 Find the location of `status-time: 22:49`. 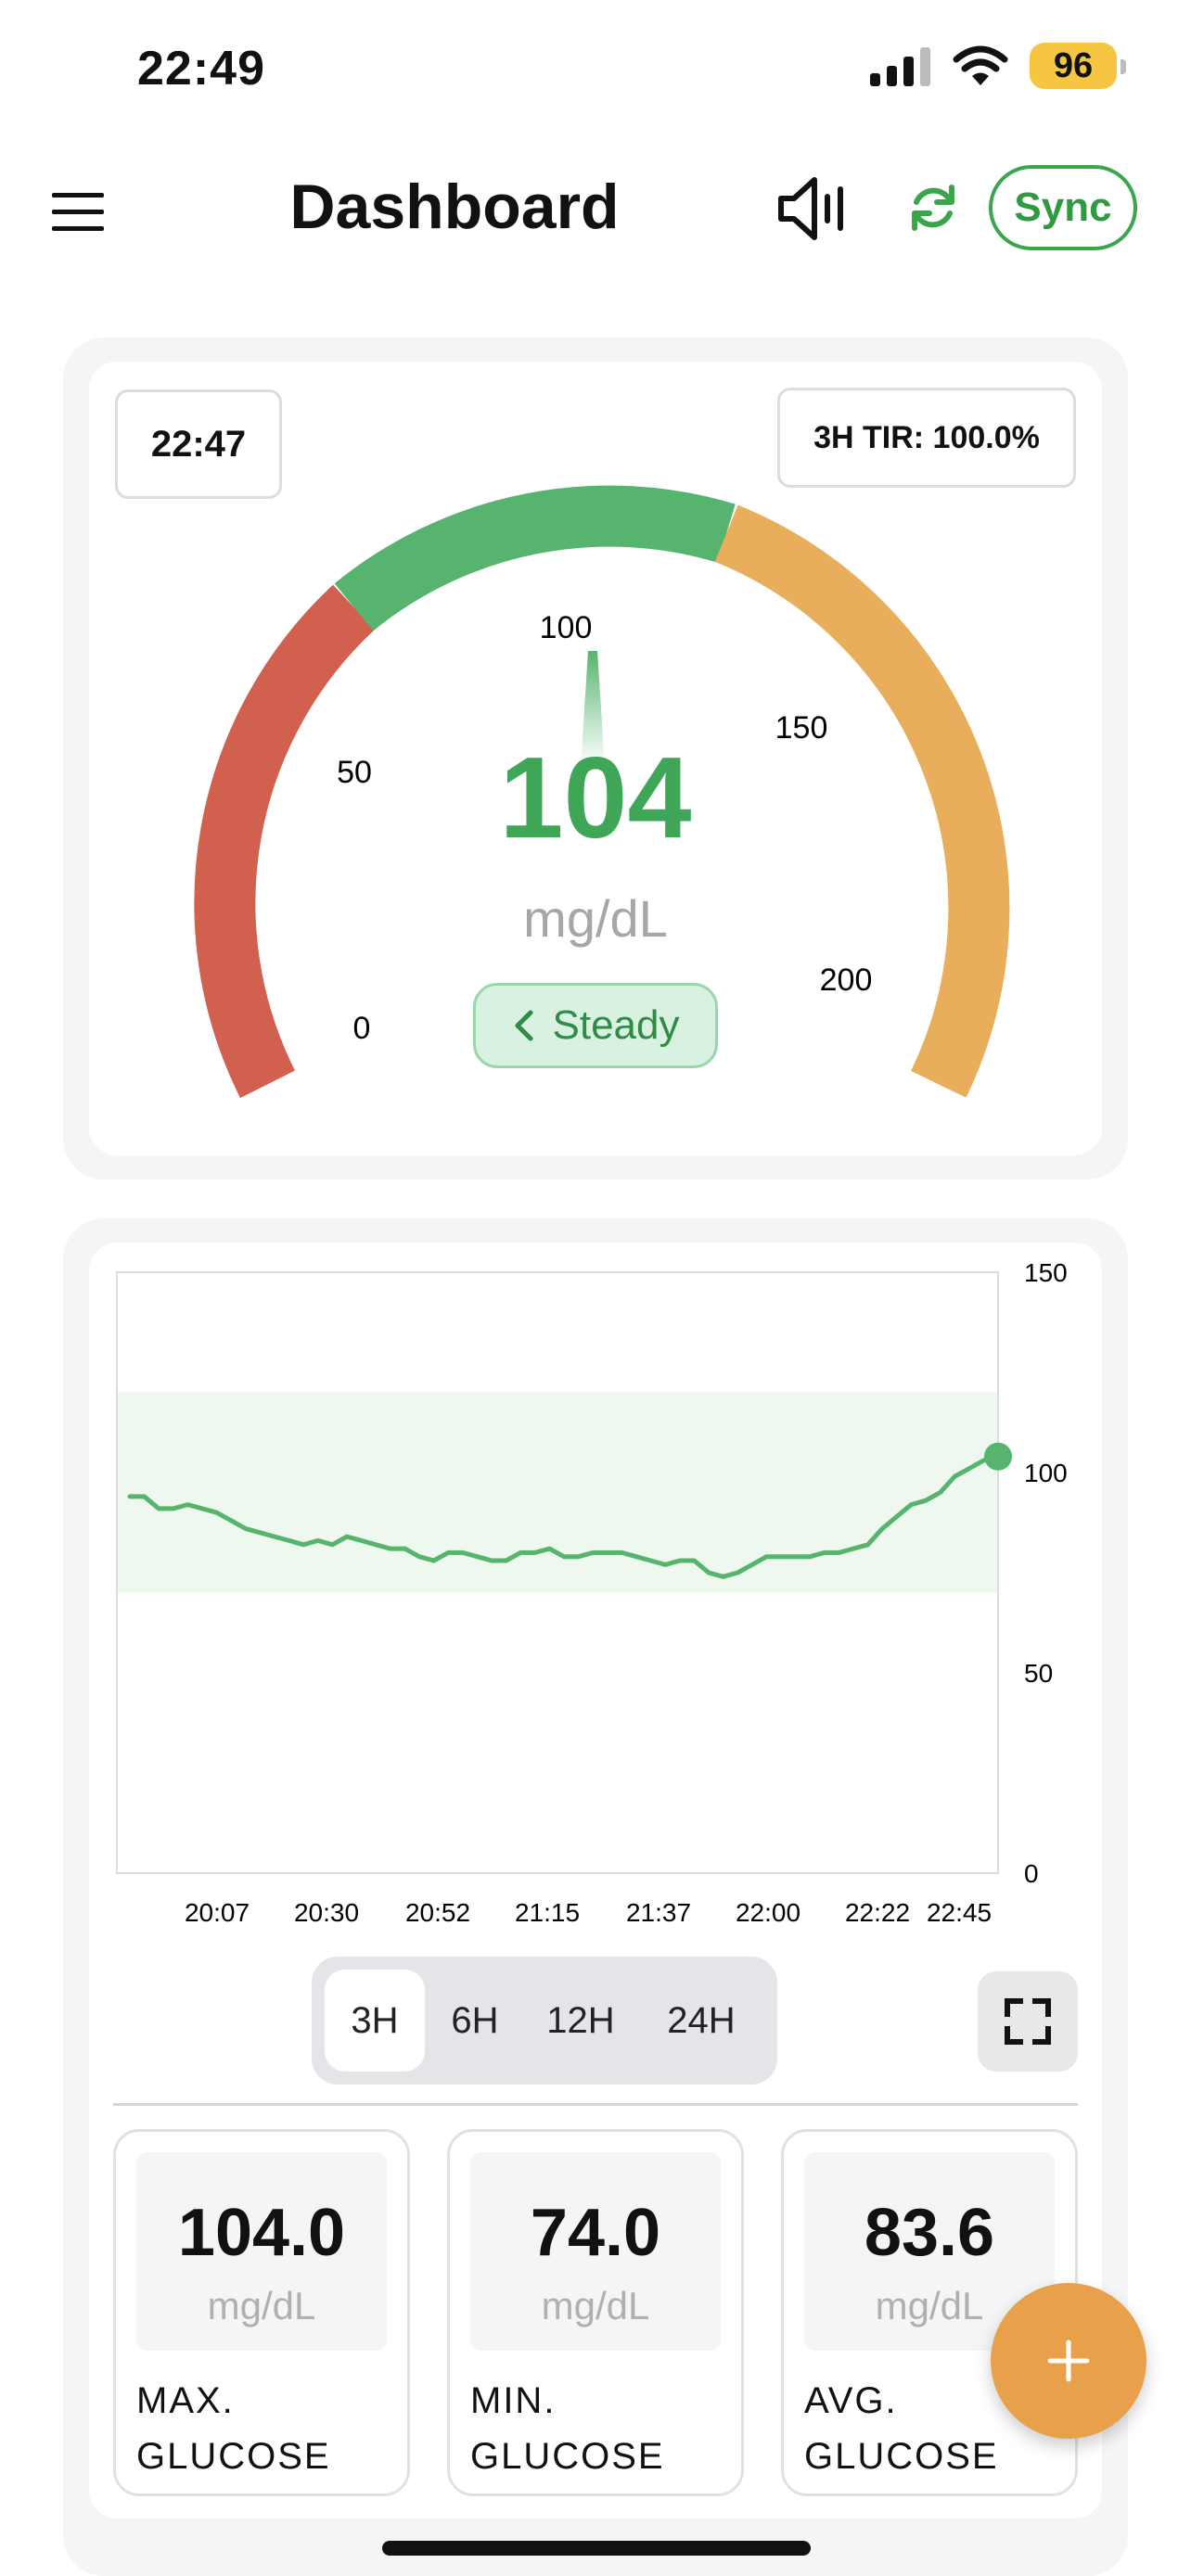

status-time: 22:49 is located at coordinates (201, 69).